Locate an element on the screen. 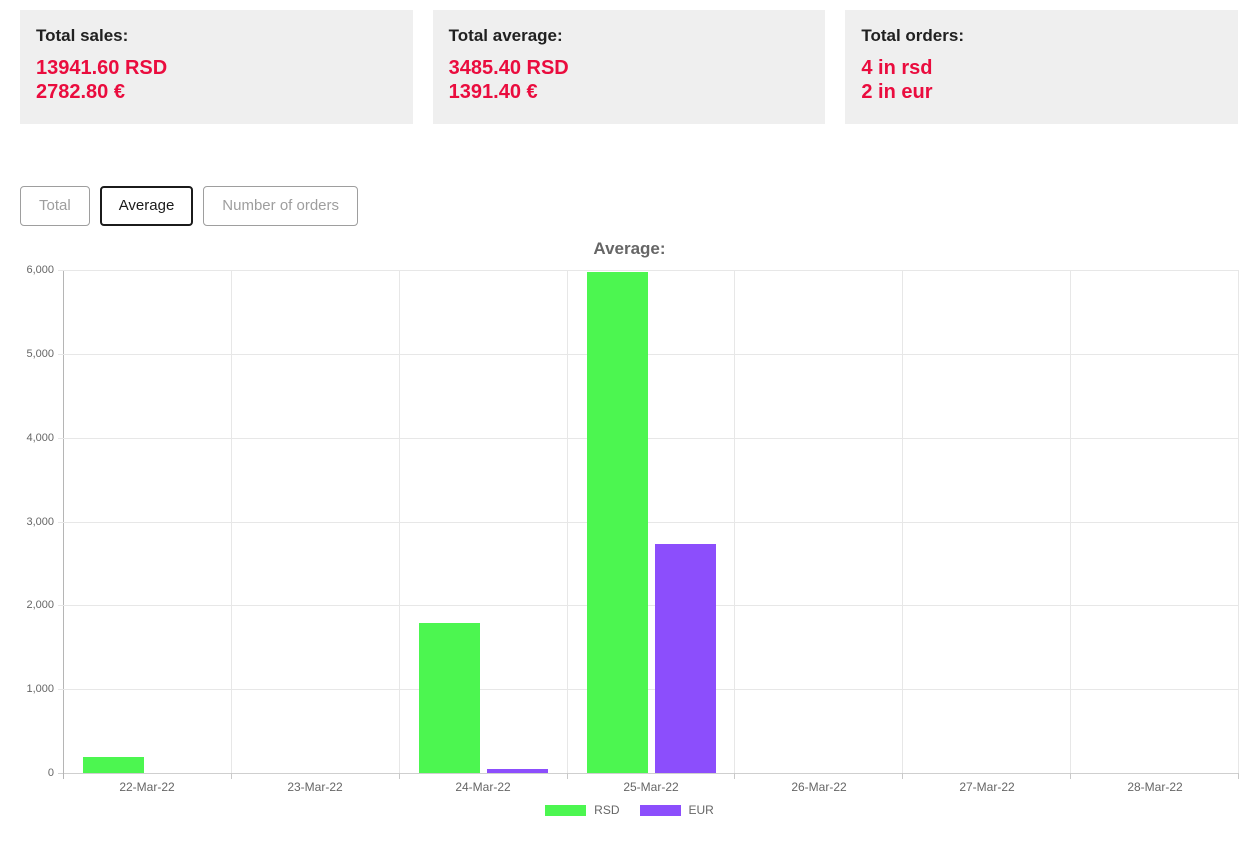 This screenshot has width=1259, height=842. card-total-orders-eur-value: 2 in eur is located at coordinates (897, 92).